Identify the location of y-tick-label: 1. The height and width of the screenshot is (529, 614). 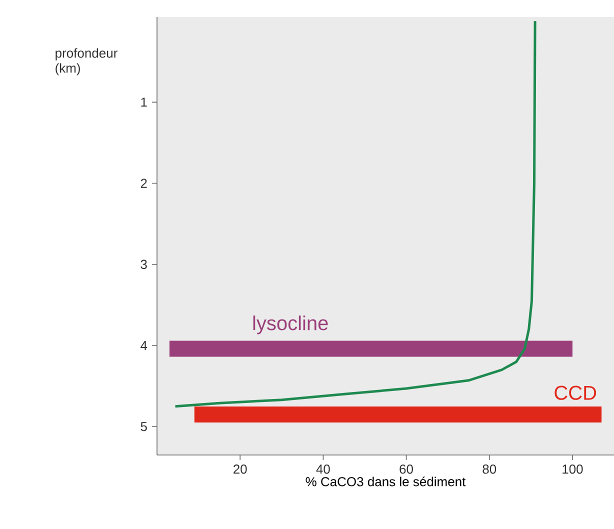
(144, 102).